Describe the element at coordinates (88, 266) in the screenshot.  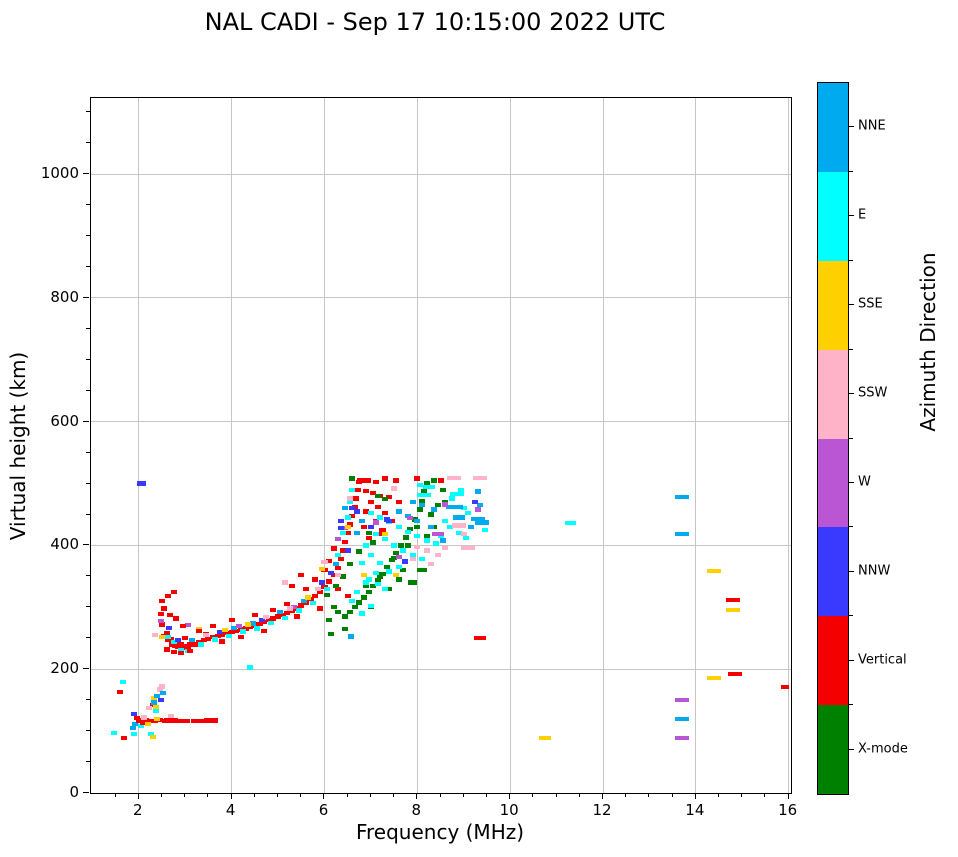
I see `y-minor-tick` at that location.